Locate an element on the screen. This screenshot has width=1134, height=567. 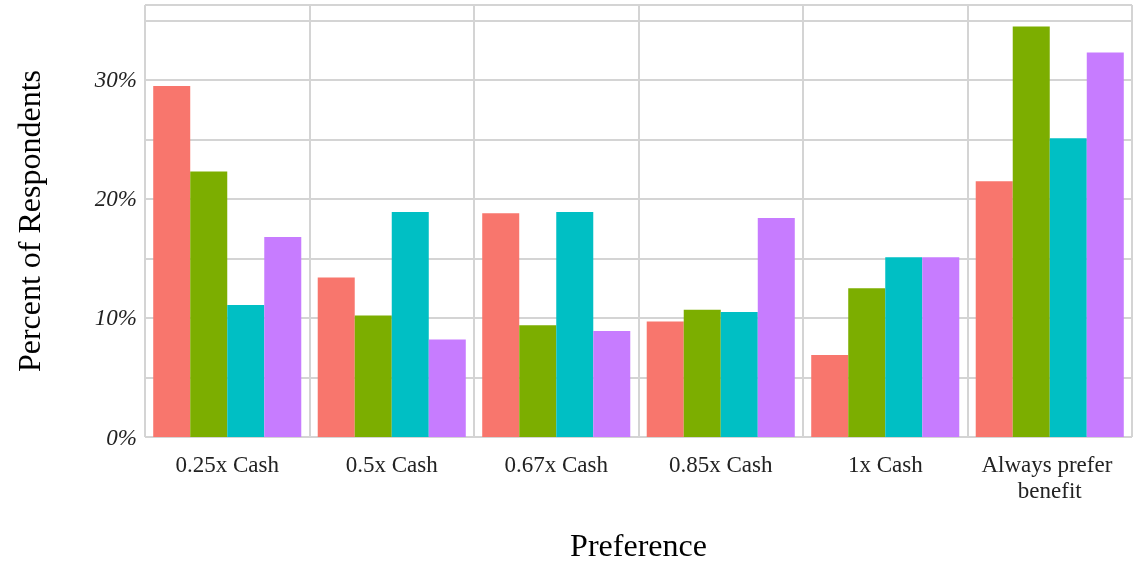
y-tick-label: 20% is located at coordinates (115, 199).